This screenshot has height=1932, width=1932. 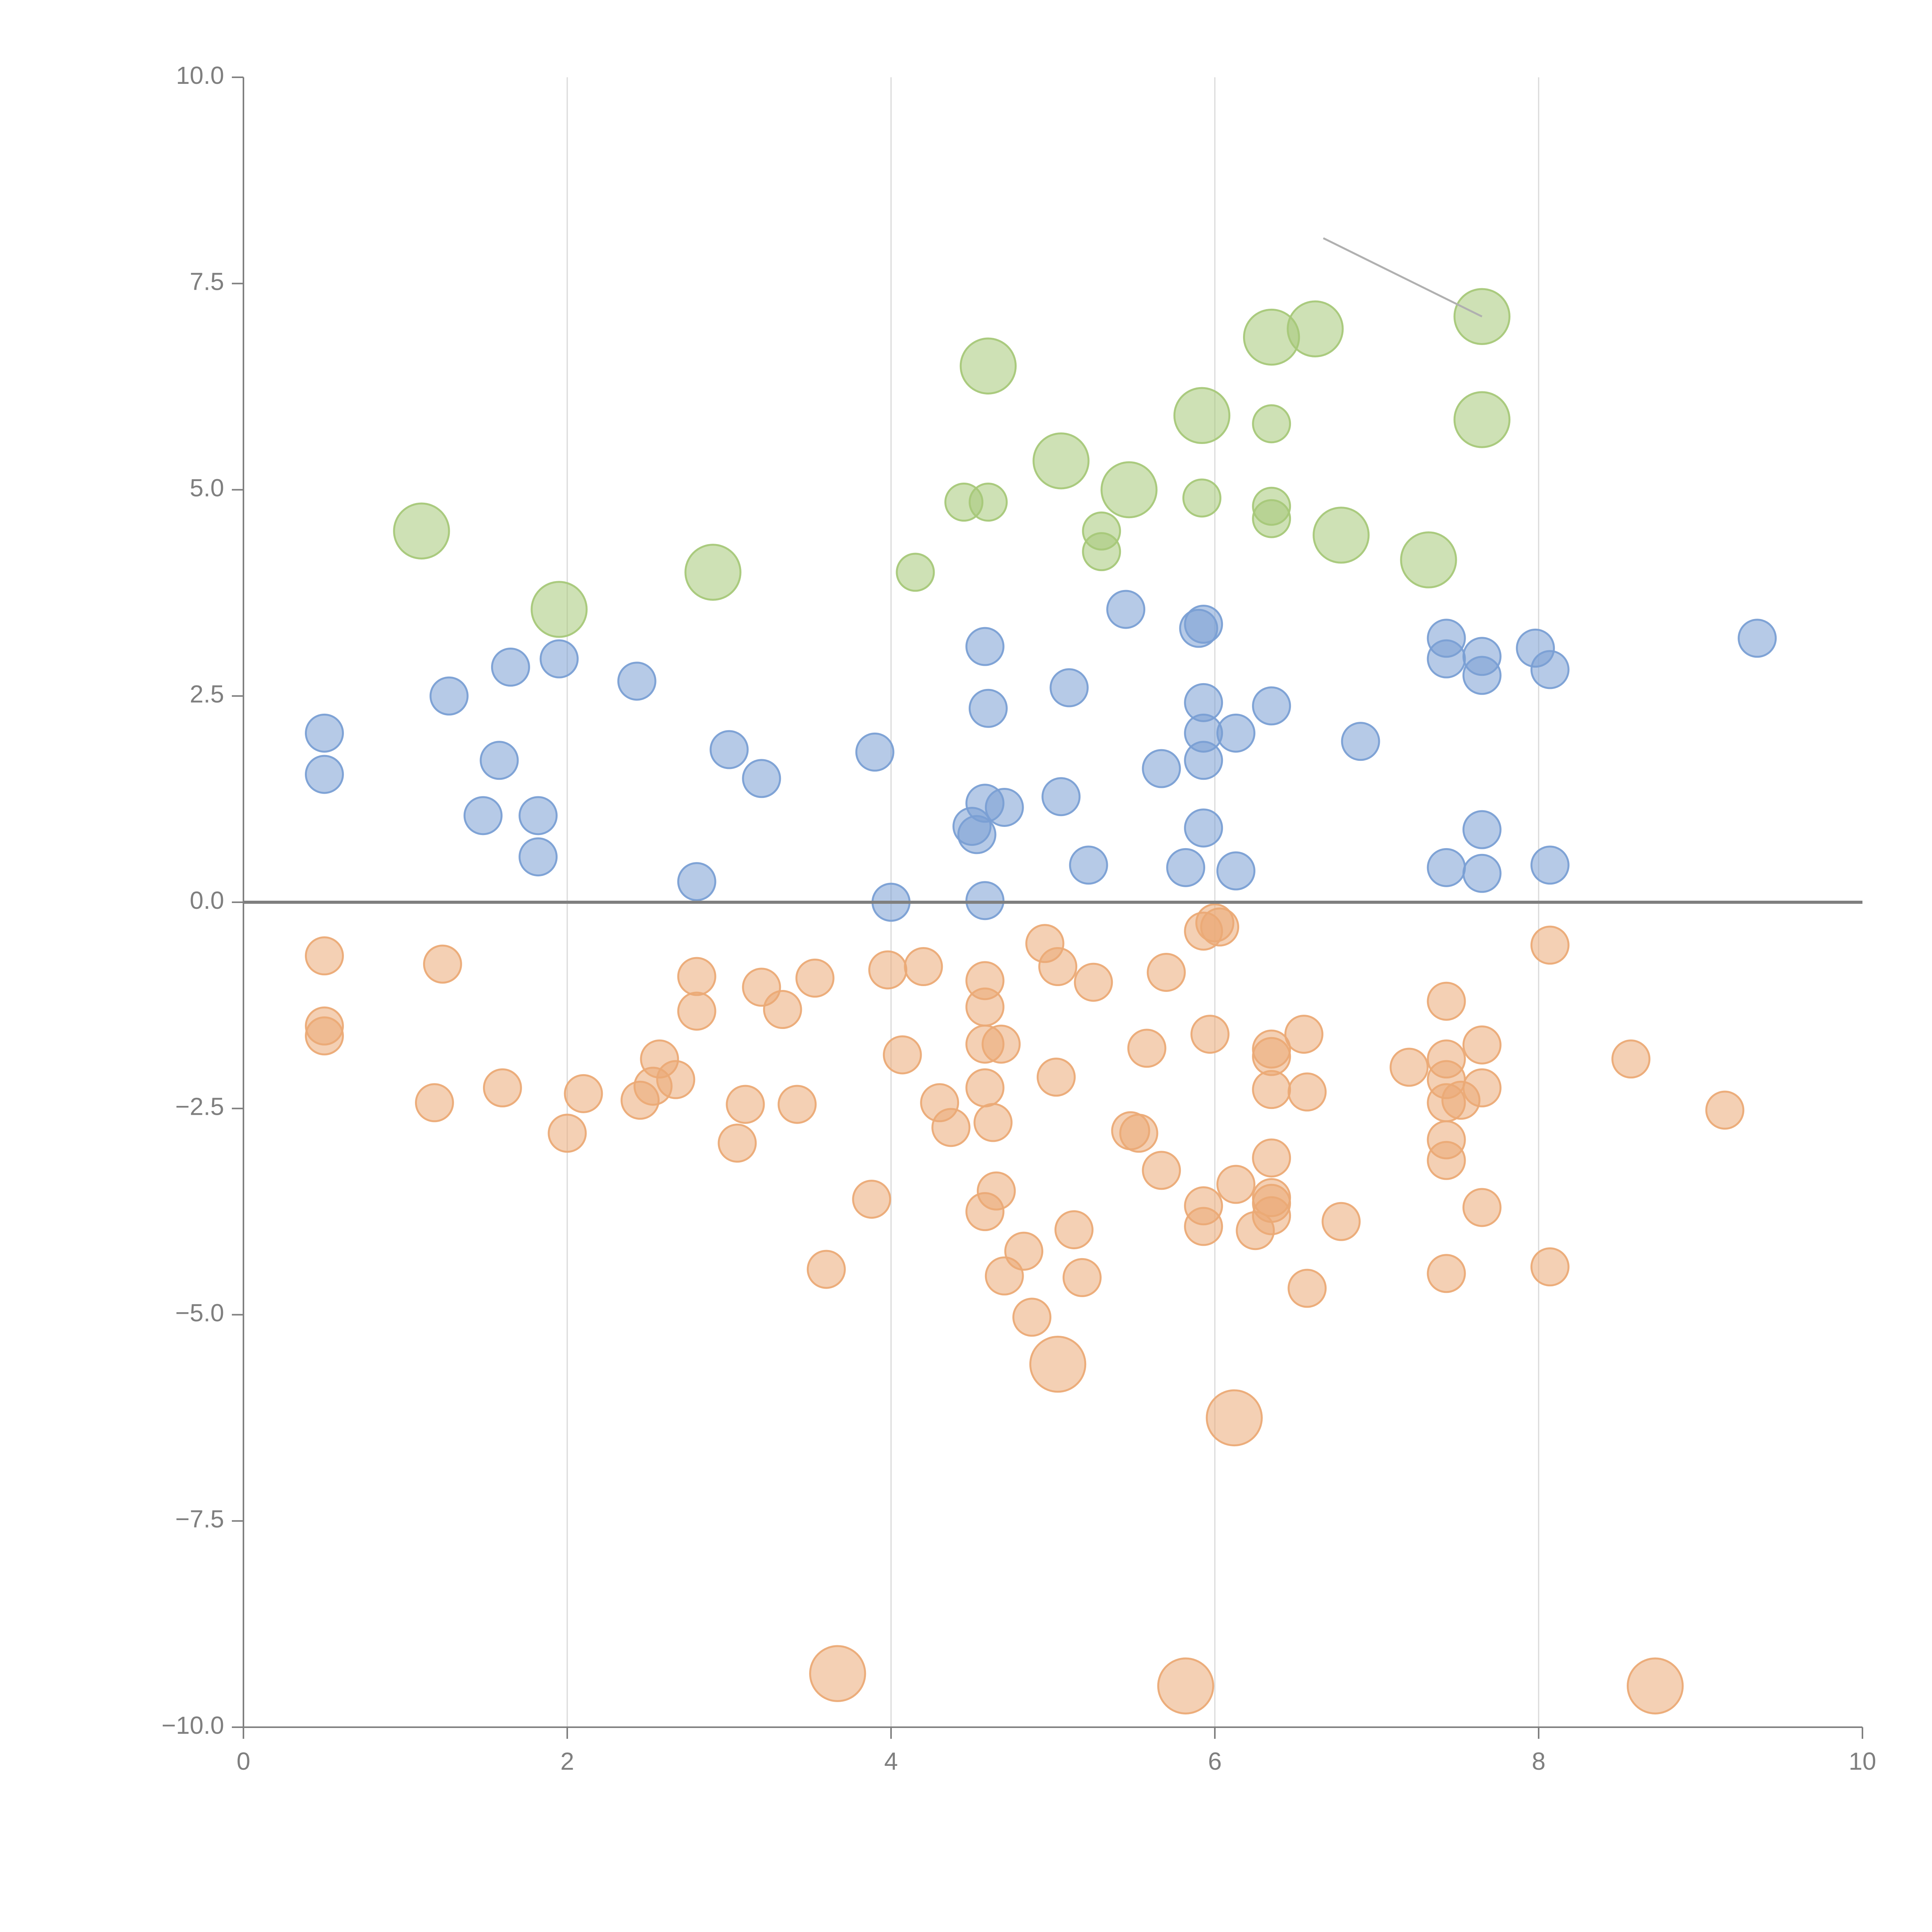 What do you see at coordinates (1403, 277) in the screenshot?
I see `annotations` at bounding box center [1403, 277].